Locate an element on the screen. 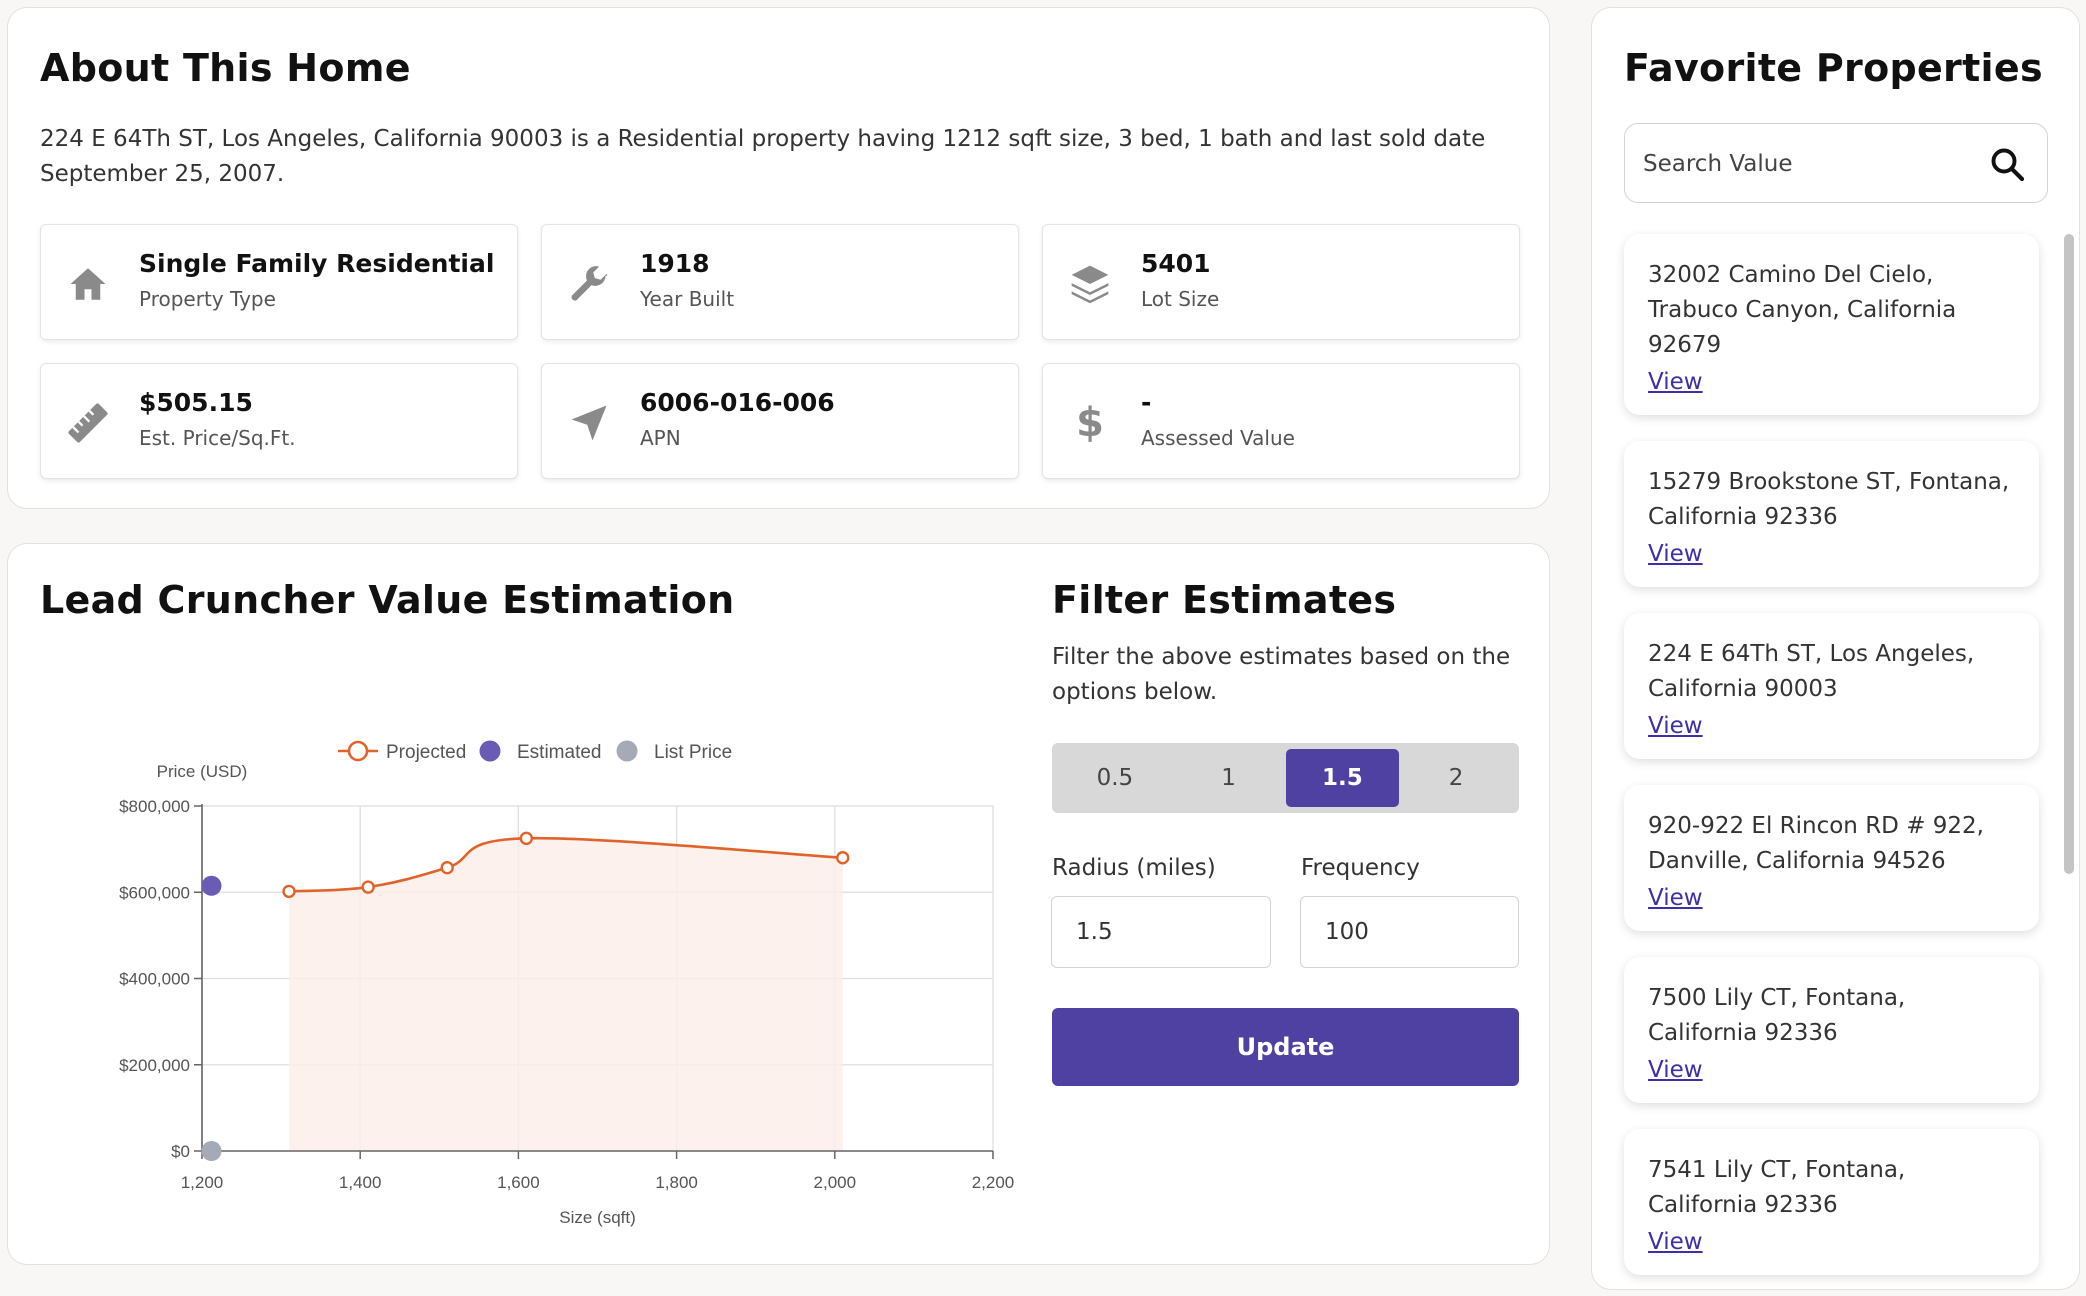  x-tick-label: 1,200 is located at coordinates (202, 1182).